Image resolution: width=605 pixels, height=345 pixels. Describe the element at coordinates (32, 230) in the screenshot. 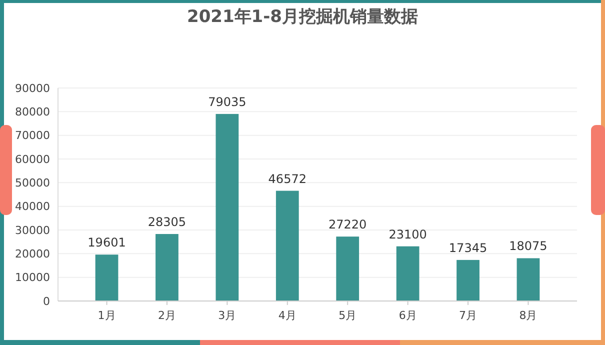

I see `y-tick-label: 30000` at that location.